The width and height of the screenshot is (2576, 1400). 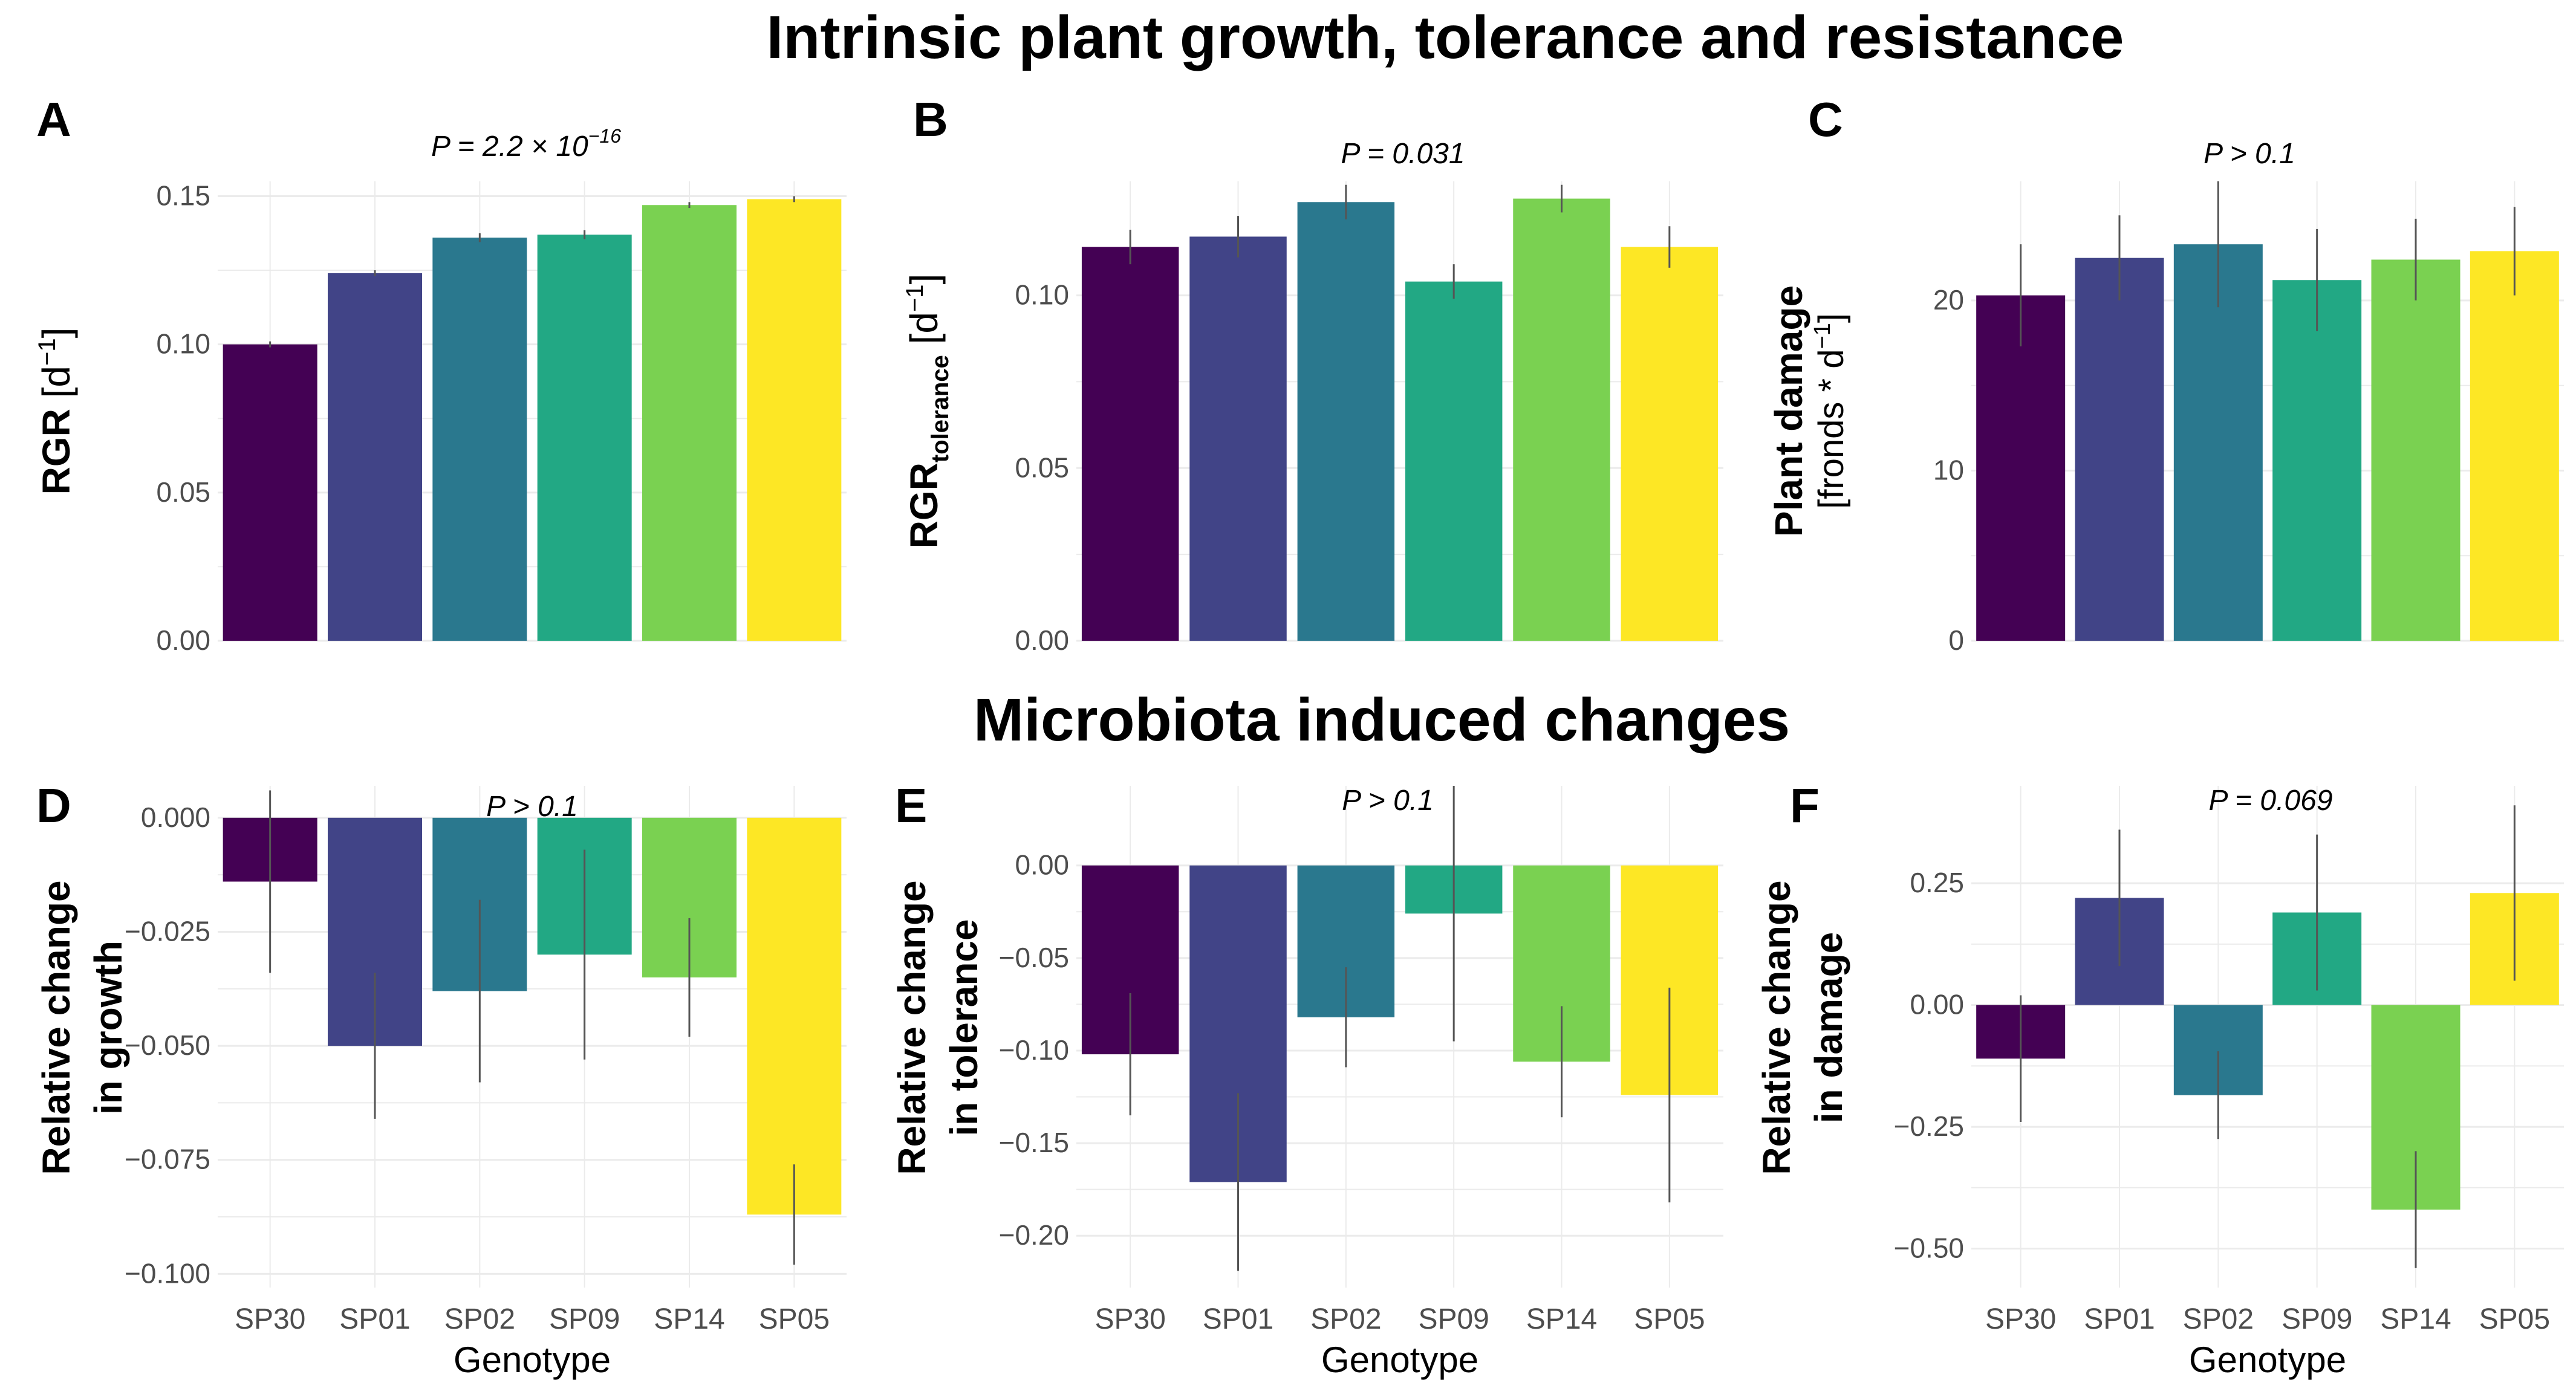 I want to click on panel-letter: F, so click(x=1805, y=805).